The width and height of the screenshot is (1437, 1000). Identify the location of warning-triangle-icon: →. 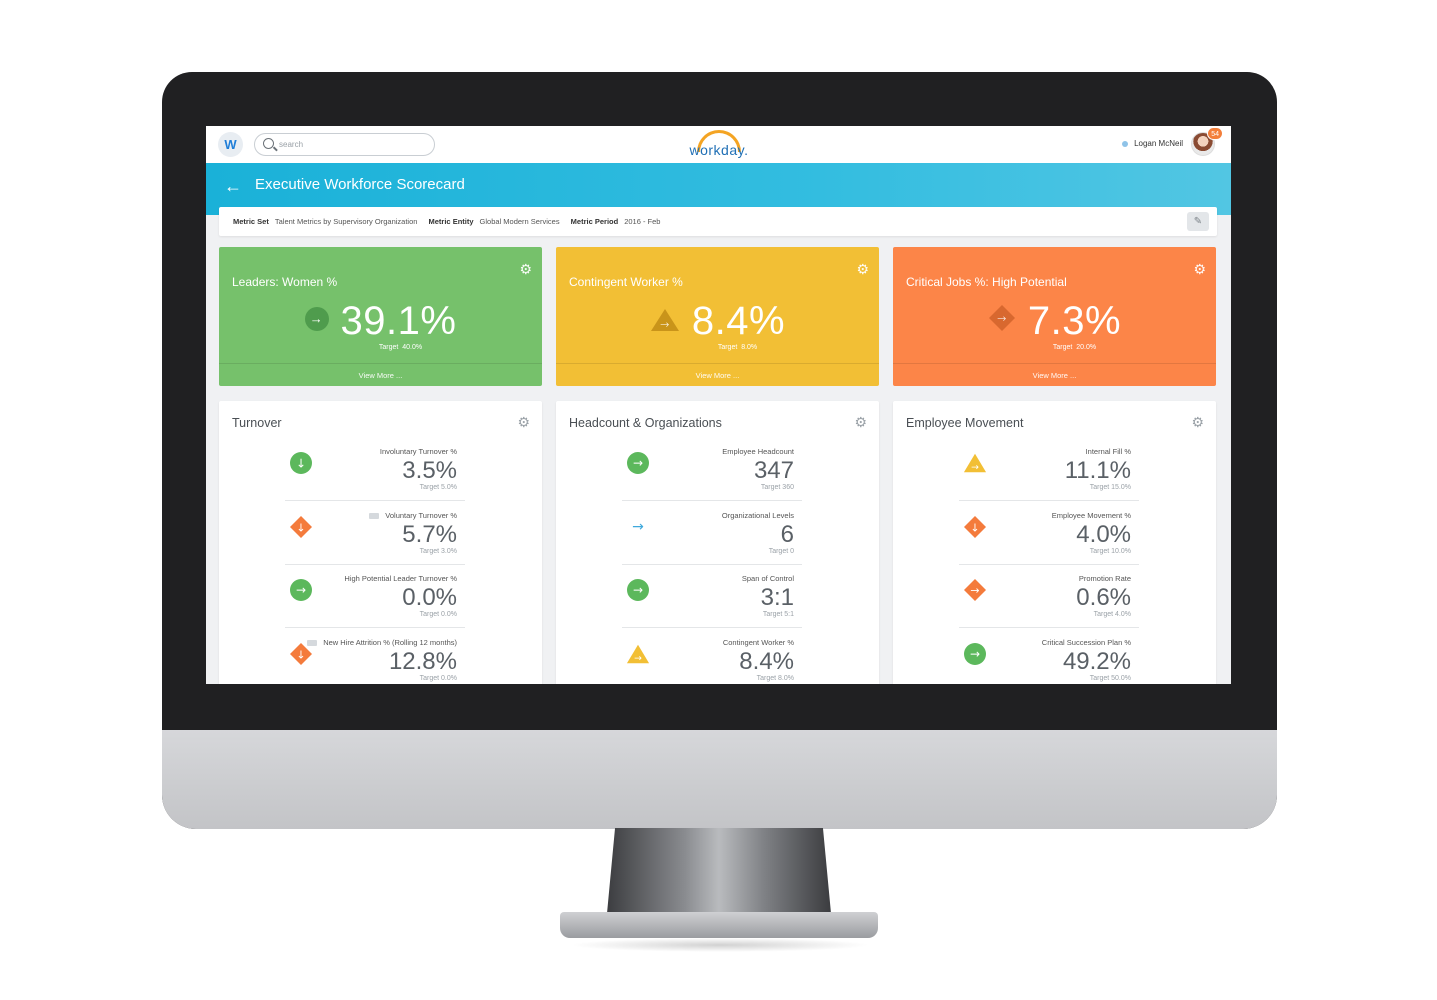
(975, 463).